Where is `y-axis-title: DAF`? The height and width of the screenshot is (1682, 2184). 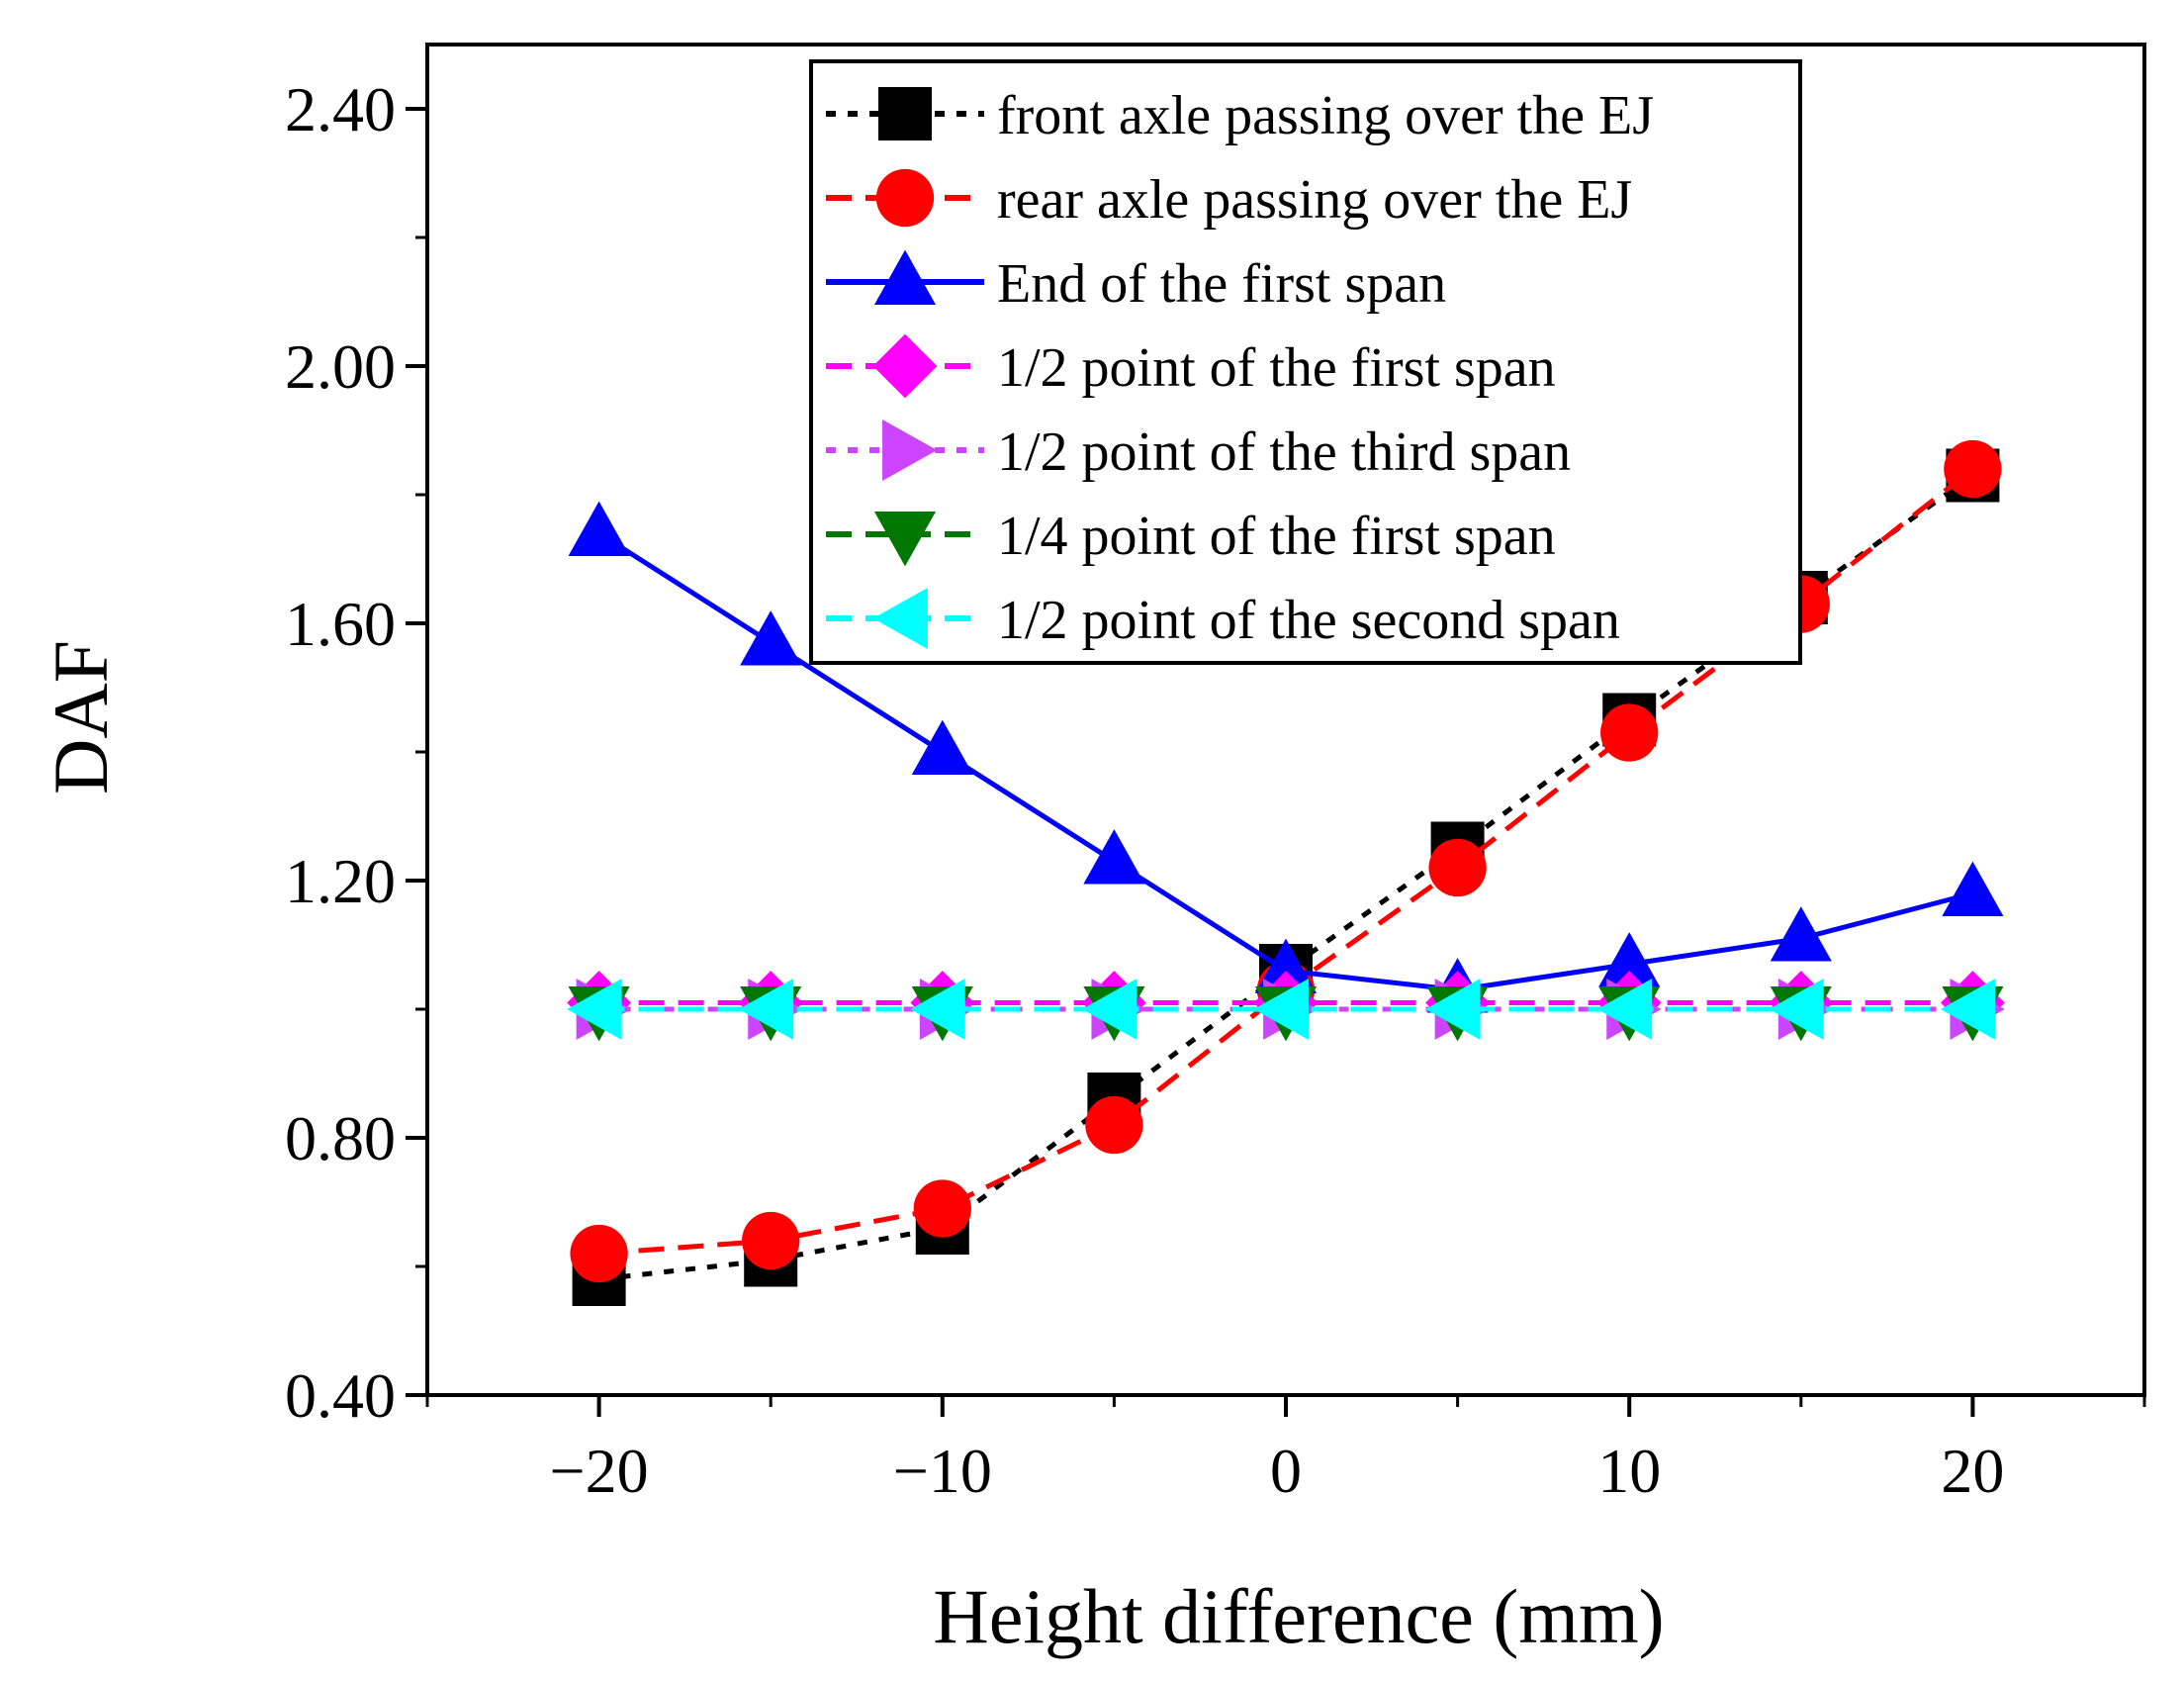 y-axis-title: DAF is located at coordinates (81, 717).